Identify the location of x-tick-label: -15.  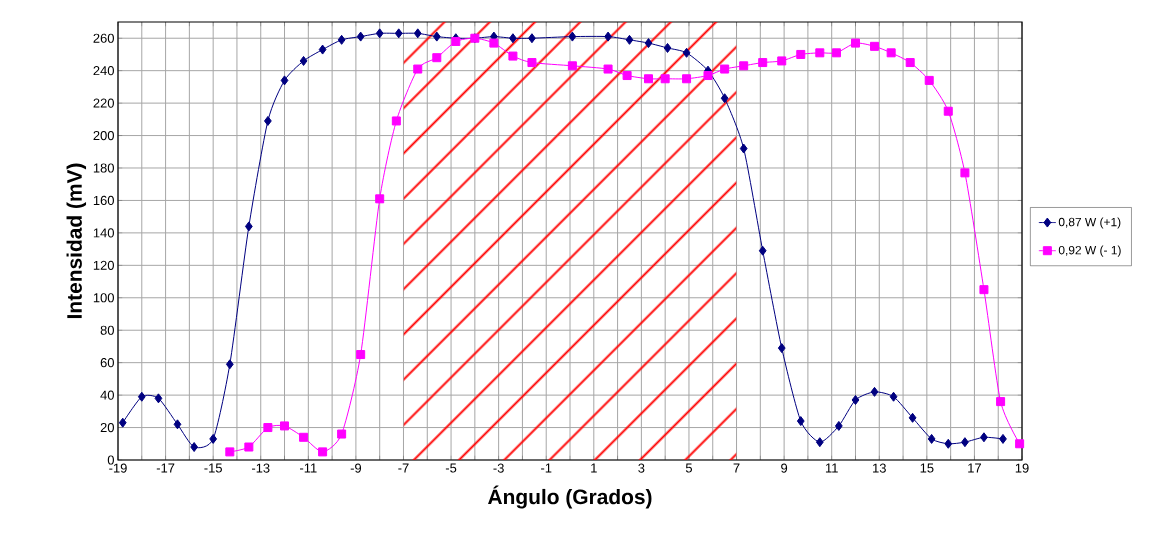
(213, 468).